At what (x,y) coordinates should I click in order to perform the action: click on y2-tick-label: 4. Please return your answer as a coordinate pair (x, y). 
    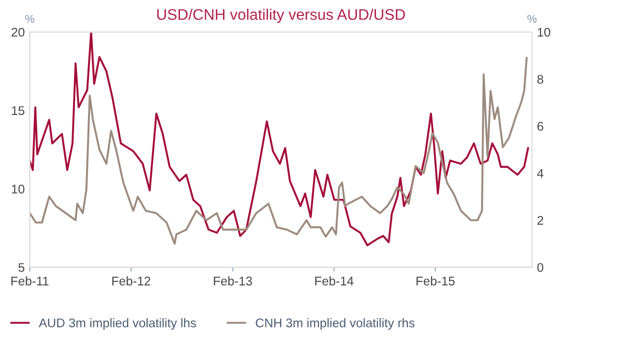
    Looking at the image, I should click on (540, 173).